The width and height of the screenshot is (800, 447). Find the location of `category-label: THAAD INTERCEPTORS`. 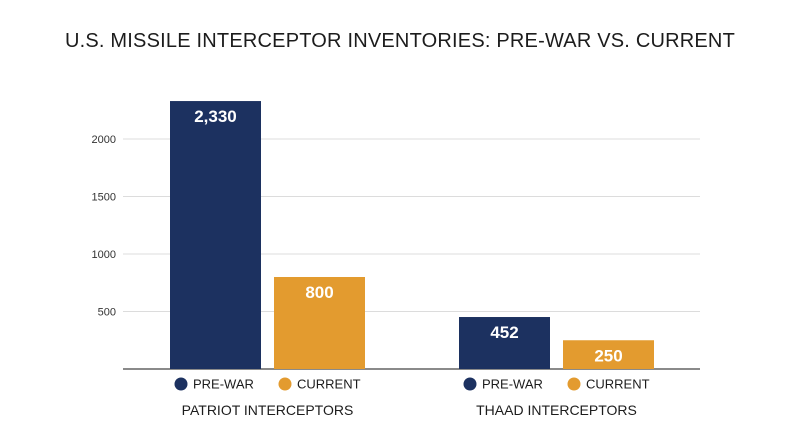

category-label: THAAD INTERCEPTORS is located at coordinates (556, 410).